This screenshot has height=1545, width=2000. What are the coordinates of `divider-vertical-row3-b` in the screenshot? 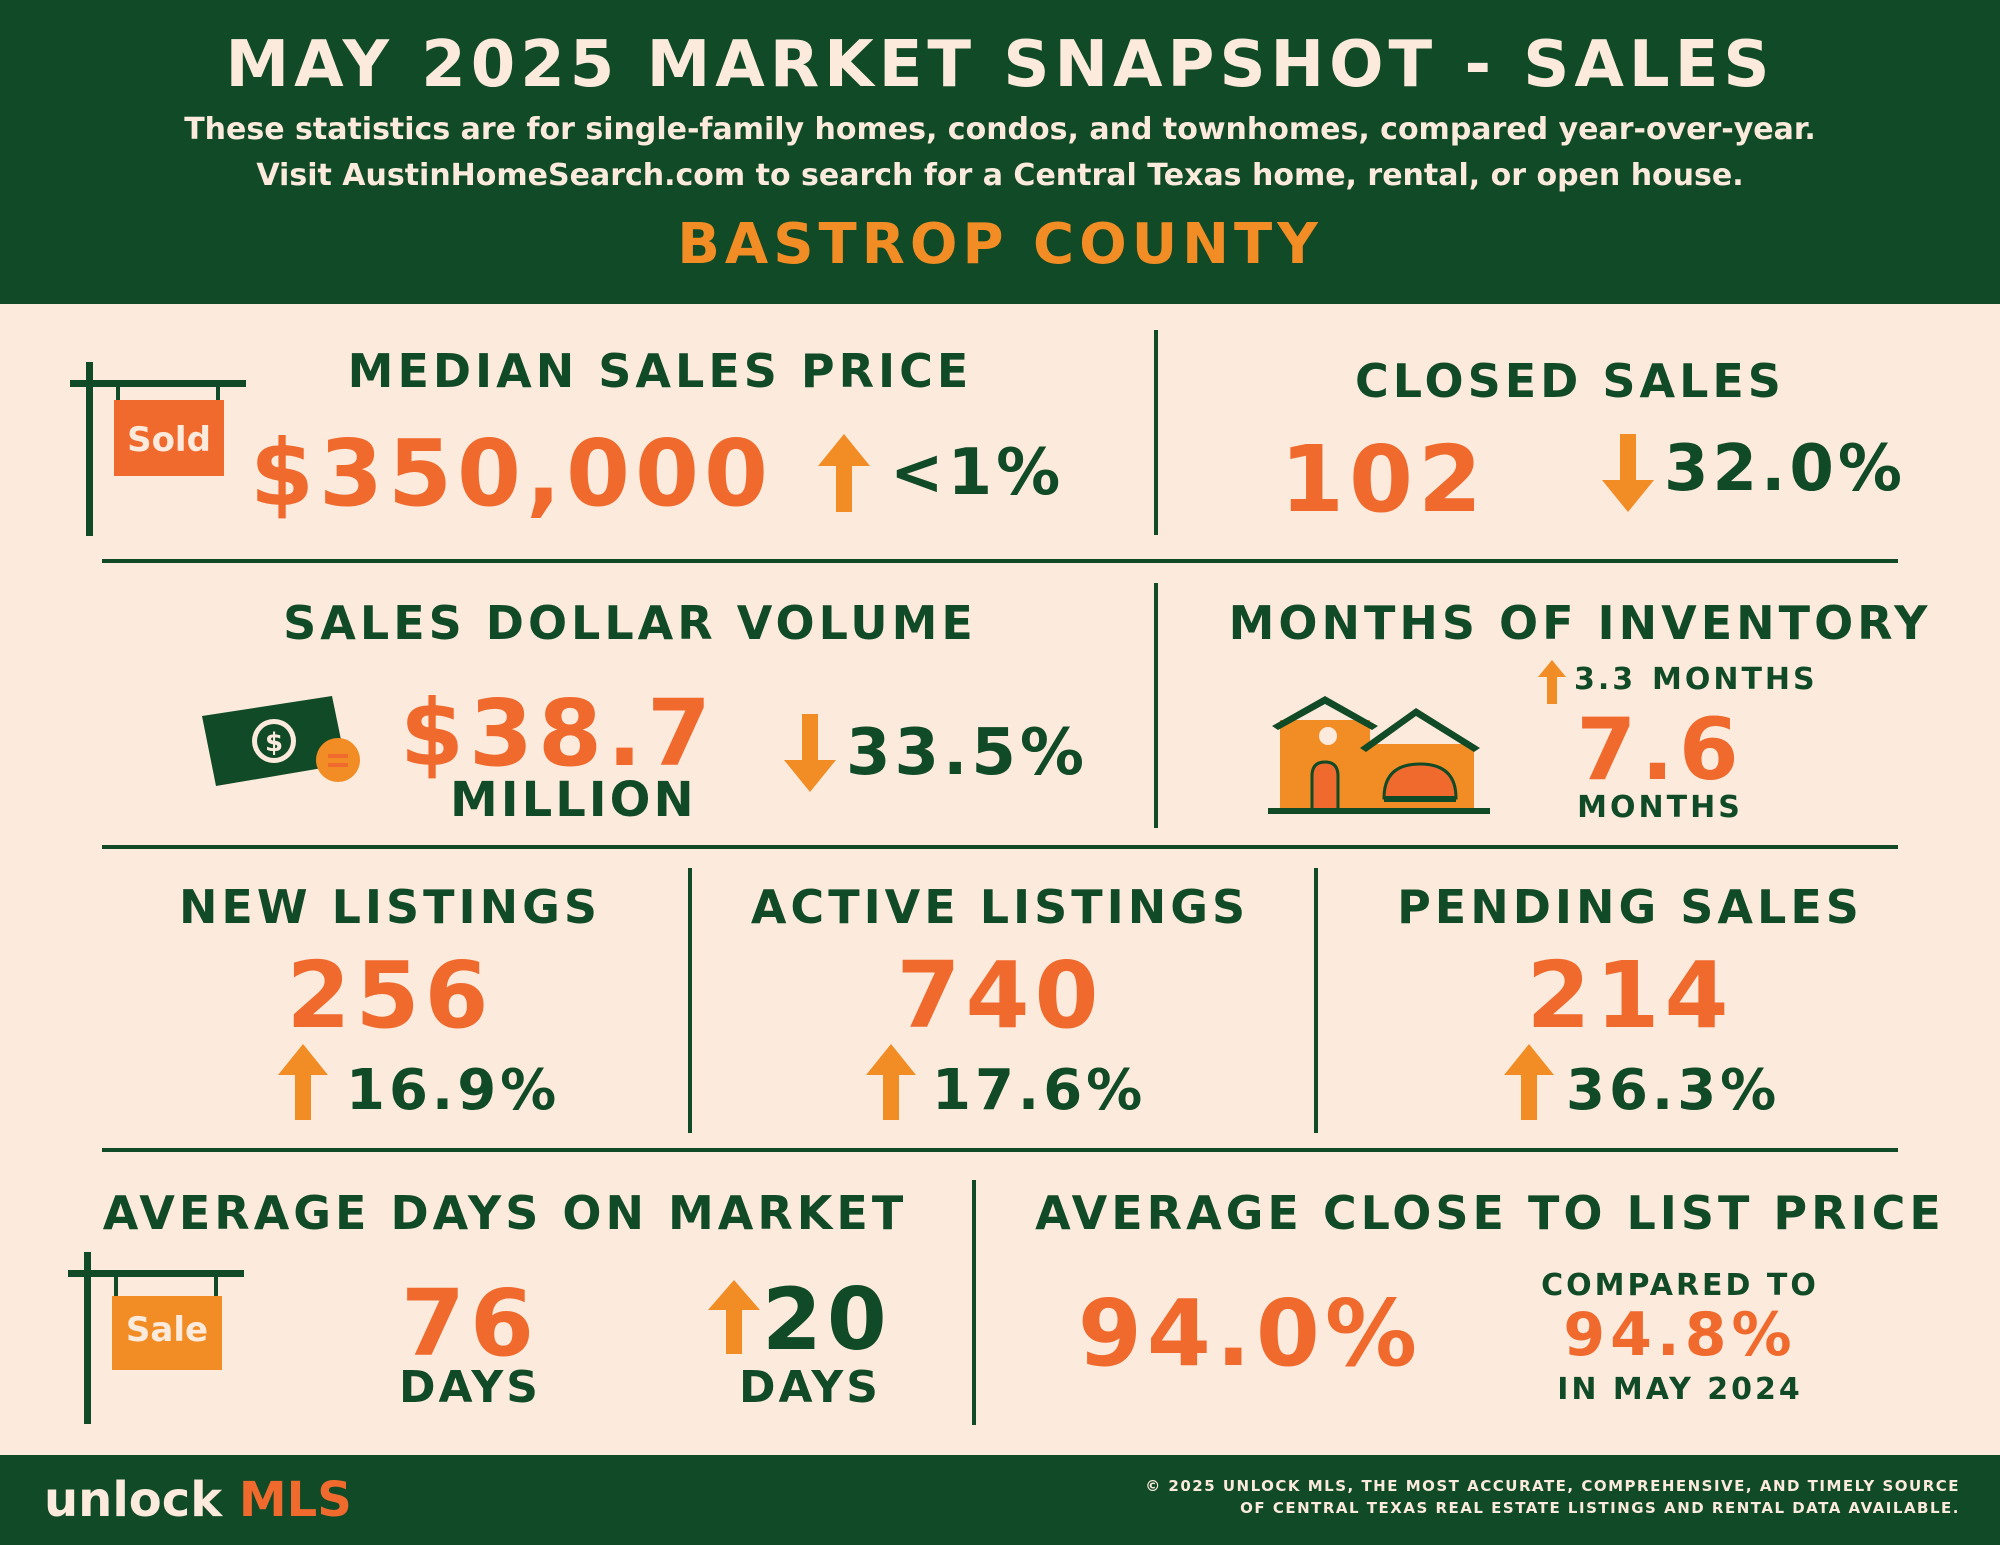 It's located at (1316, 1000).